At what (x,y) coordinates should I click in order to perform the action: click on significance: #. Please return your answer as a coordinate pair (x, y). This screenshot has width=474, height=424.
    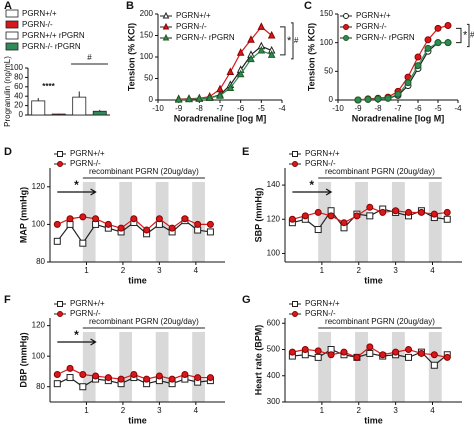
    Looking at the image, I should click on (472, 35).